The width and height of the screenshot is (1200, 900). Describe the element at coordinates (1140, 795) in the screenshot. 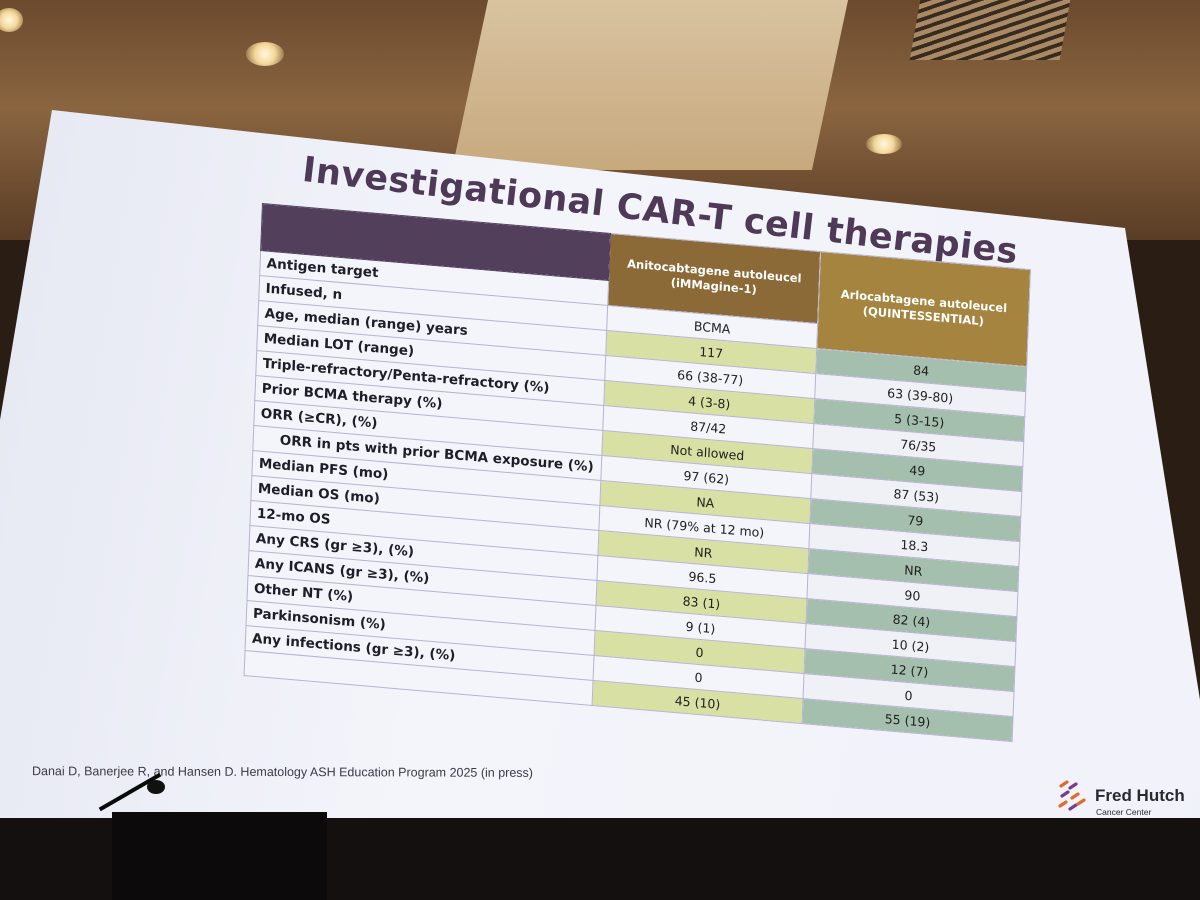

I see `logo-name: Fred Hutch` at that location.